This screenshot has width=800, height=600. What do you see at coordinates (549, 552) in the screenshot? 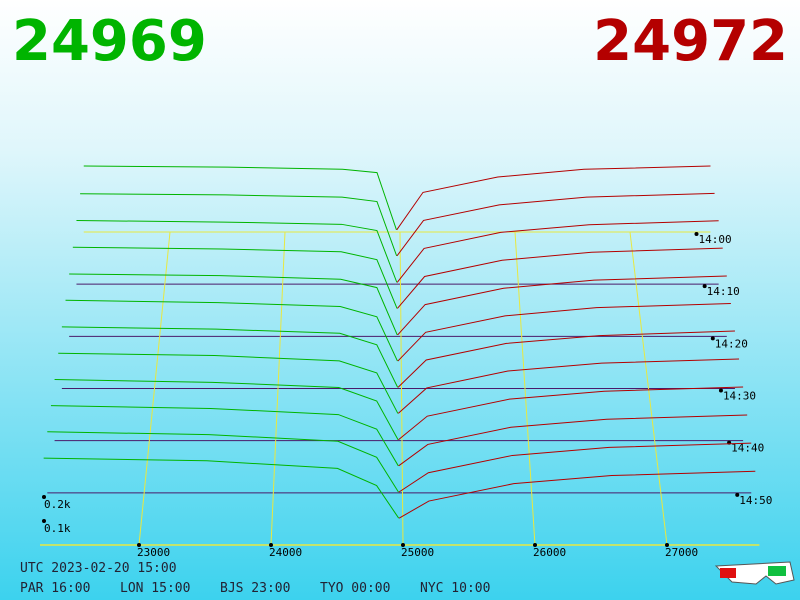
I see `x-tick-label: 26000` at bounding box center [549, 552].